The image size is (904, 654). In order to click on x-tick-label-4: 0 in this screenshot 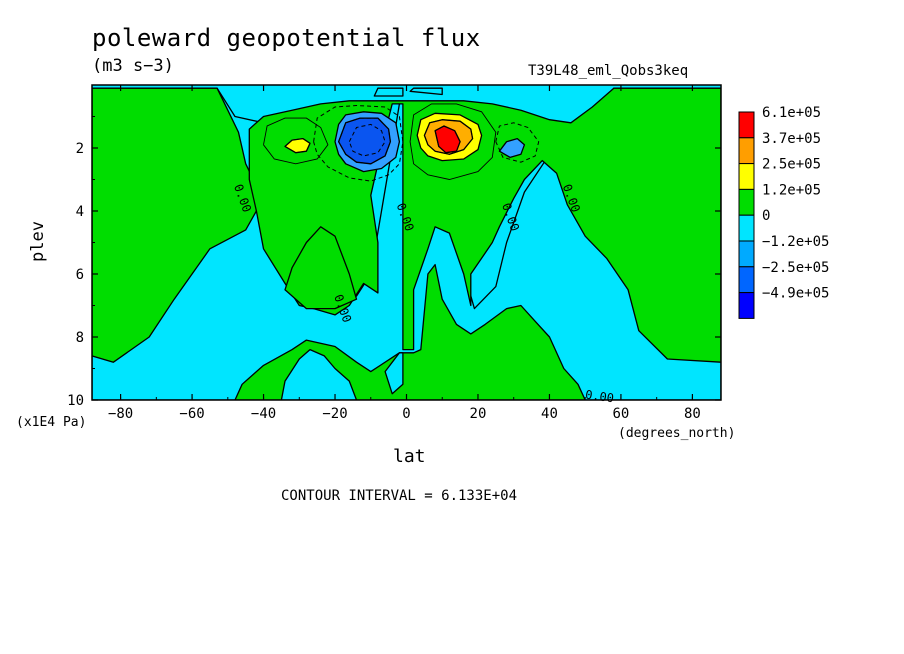, I will do `click(406, 414)`.